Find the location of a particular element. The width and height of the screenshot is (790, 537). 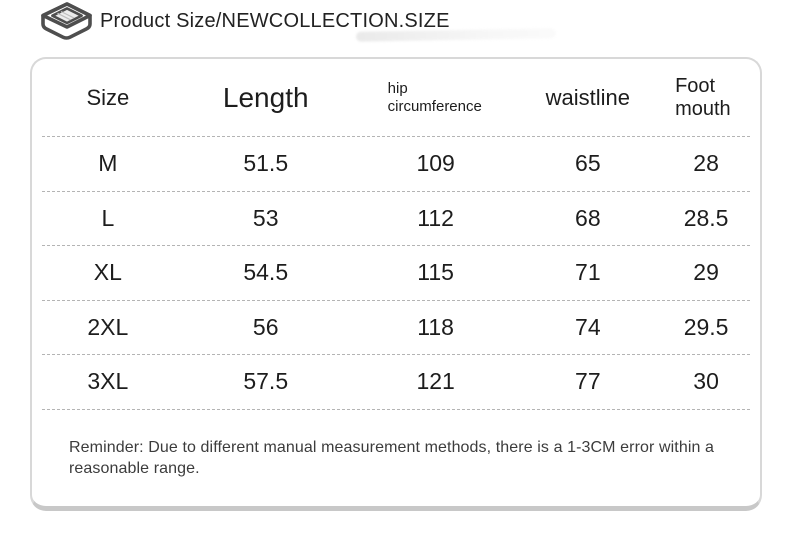

length-cell: 51.5 is located at coordinates (266, 163).